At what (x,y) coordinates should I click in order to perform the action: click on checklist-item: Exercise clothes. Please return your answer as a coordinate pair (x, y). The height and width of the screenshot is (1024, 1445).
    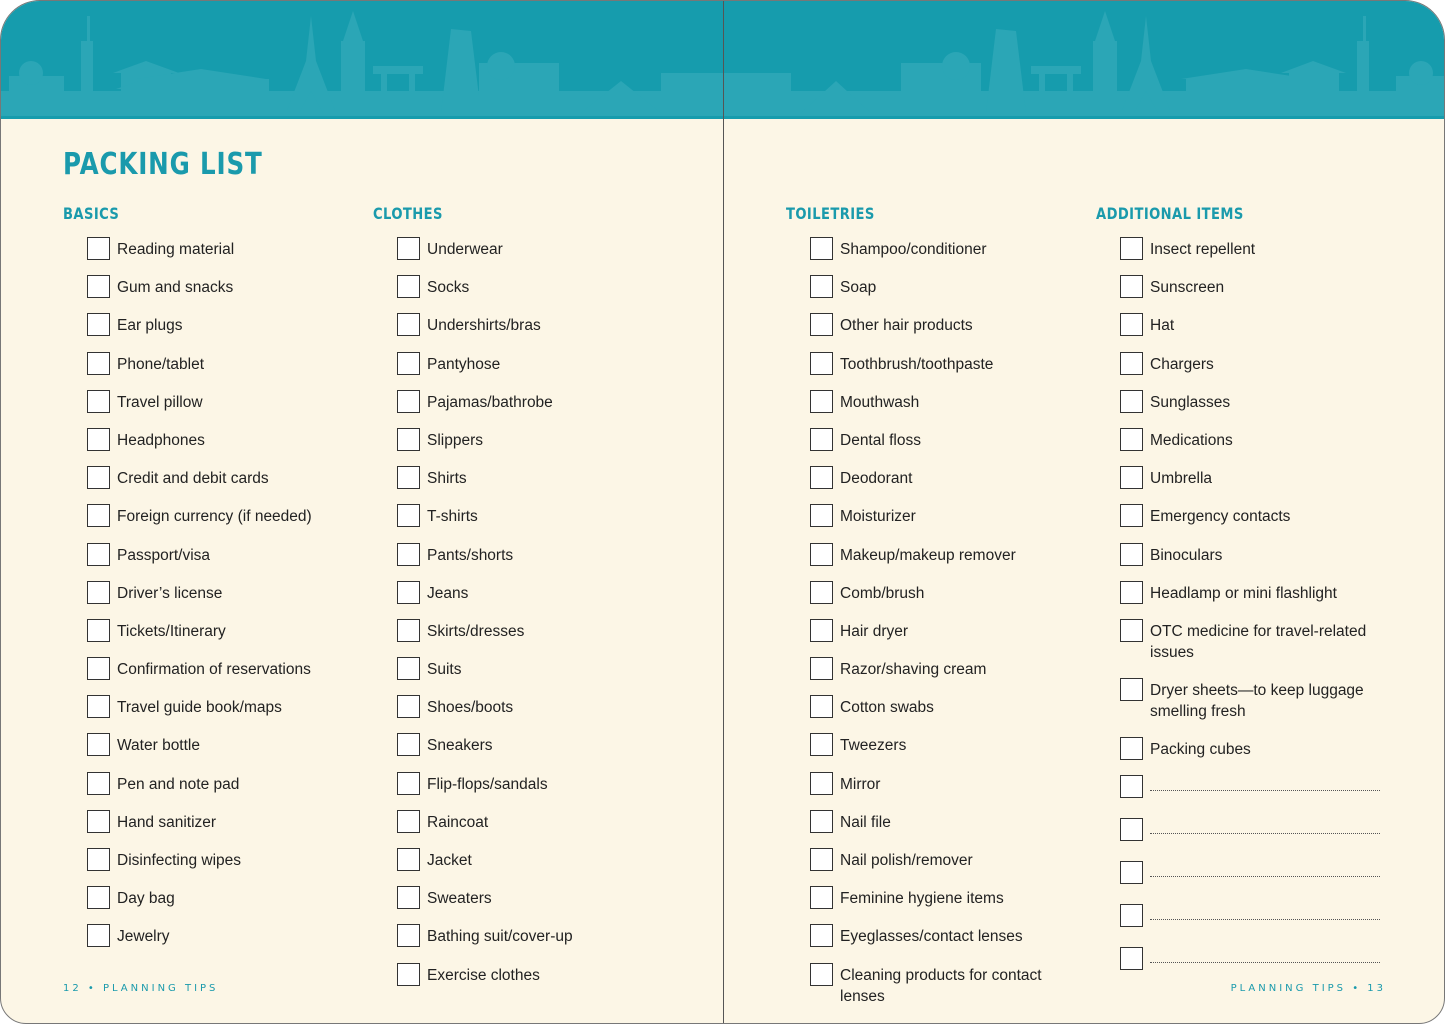
    Looking at the image, I should click on (523, 981).